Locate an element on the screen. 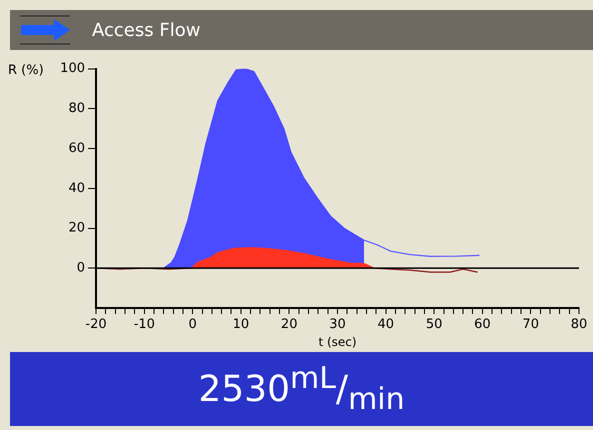  y-tick-label: 80 is located at coordinates (76, 108).